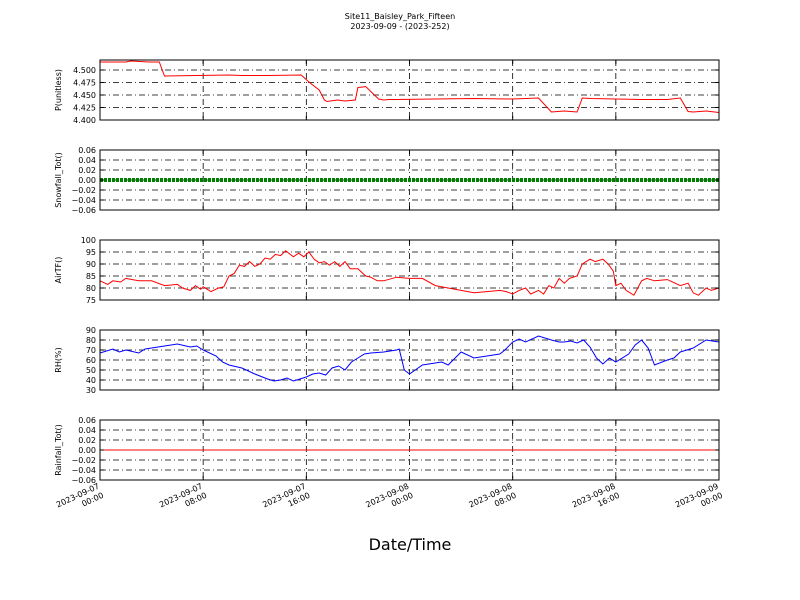 The width and height of the screenshot is (800, 600). Describe the element at coordinates (91, 370) in the screenshot. I see `y-tick-label: 50` at that location.